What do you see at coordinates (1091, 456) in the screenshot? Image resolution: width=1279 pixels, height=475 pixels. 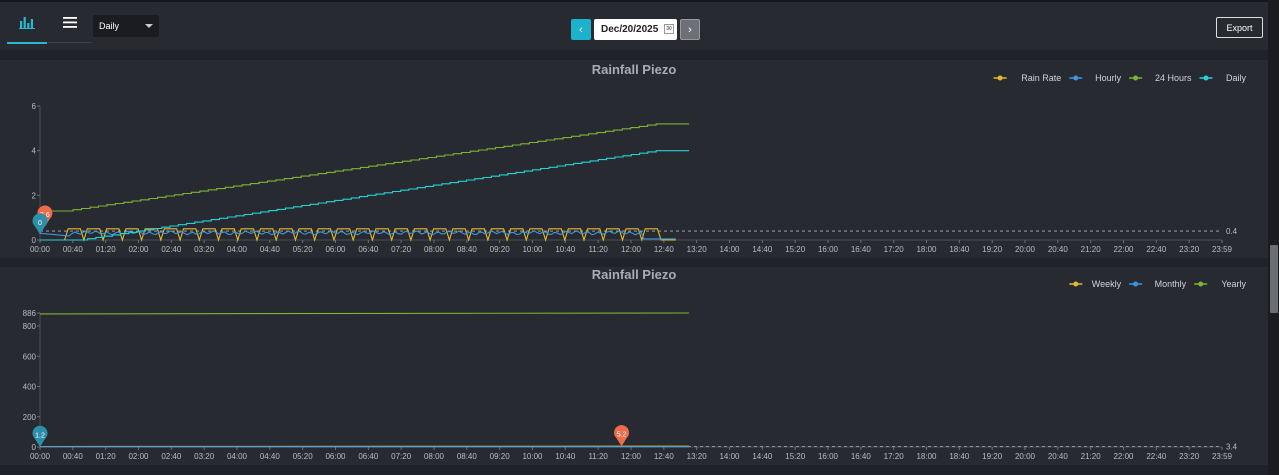 I see `x-tick-label: 21:20` at bounding box center [1091, 456].